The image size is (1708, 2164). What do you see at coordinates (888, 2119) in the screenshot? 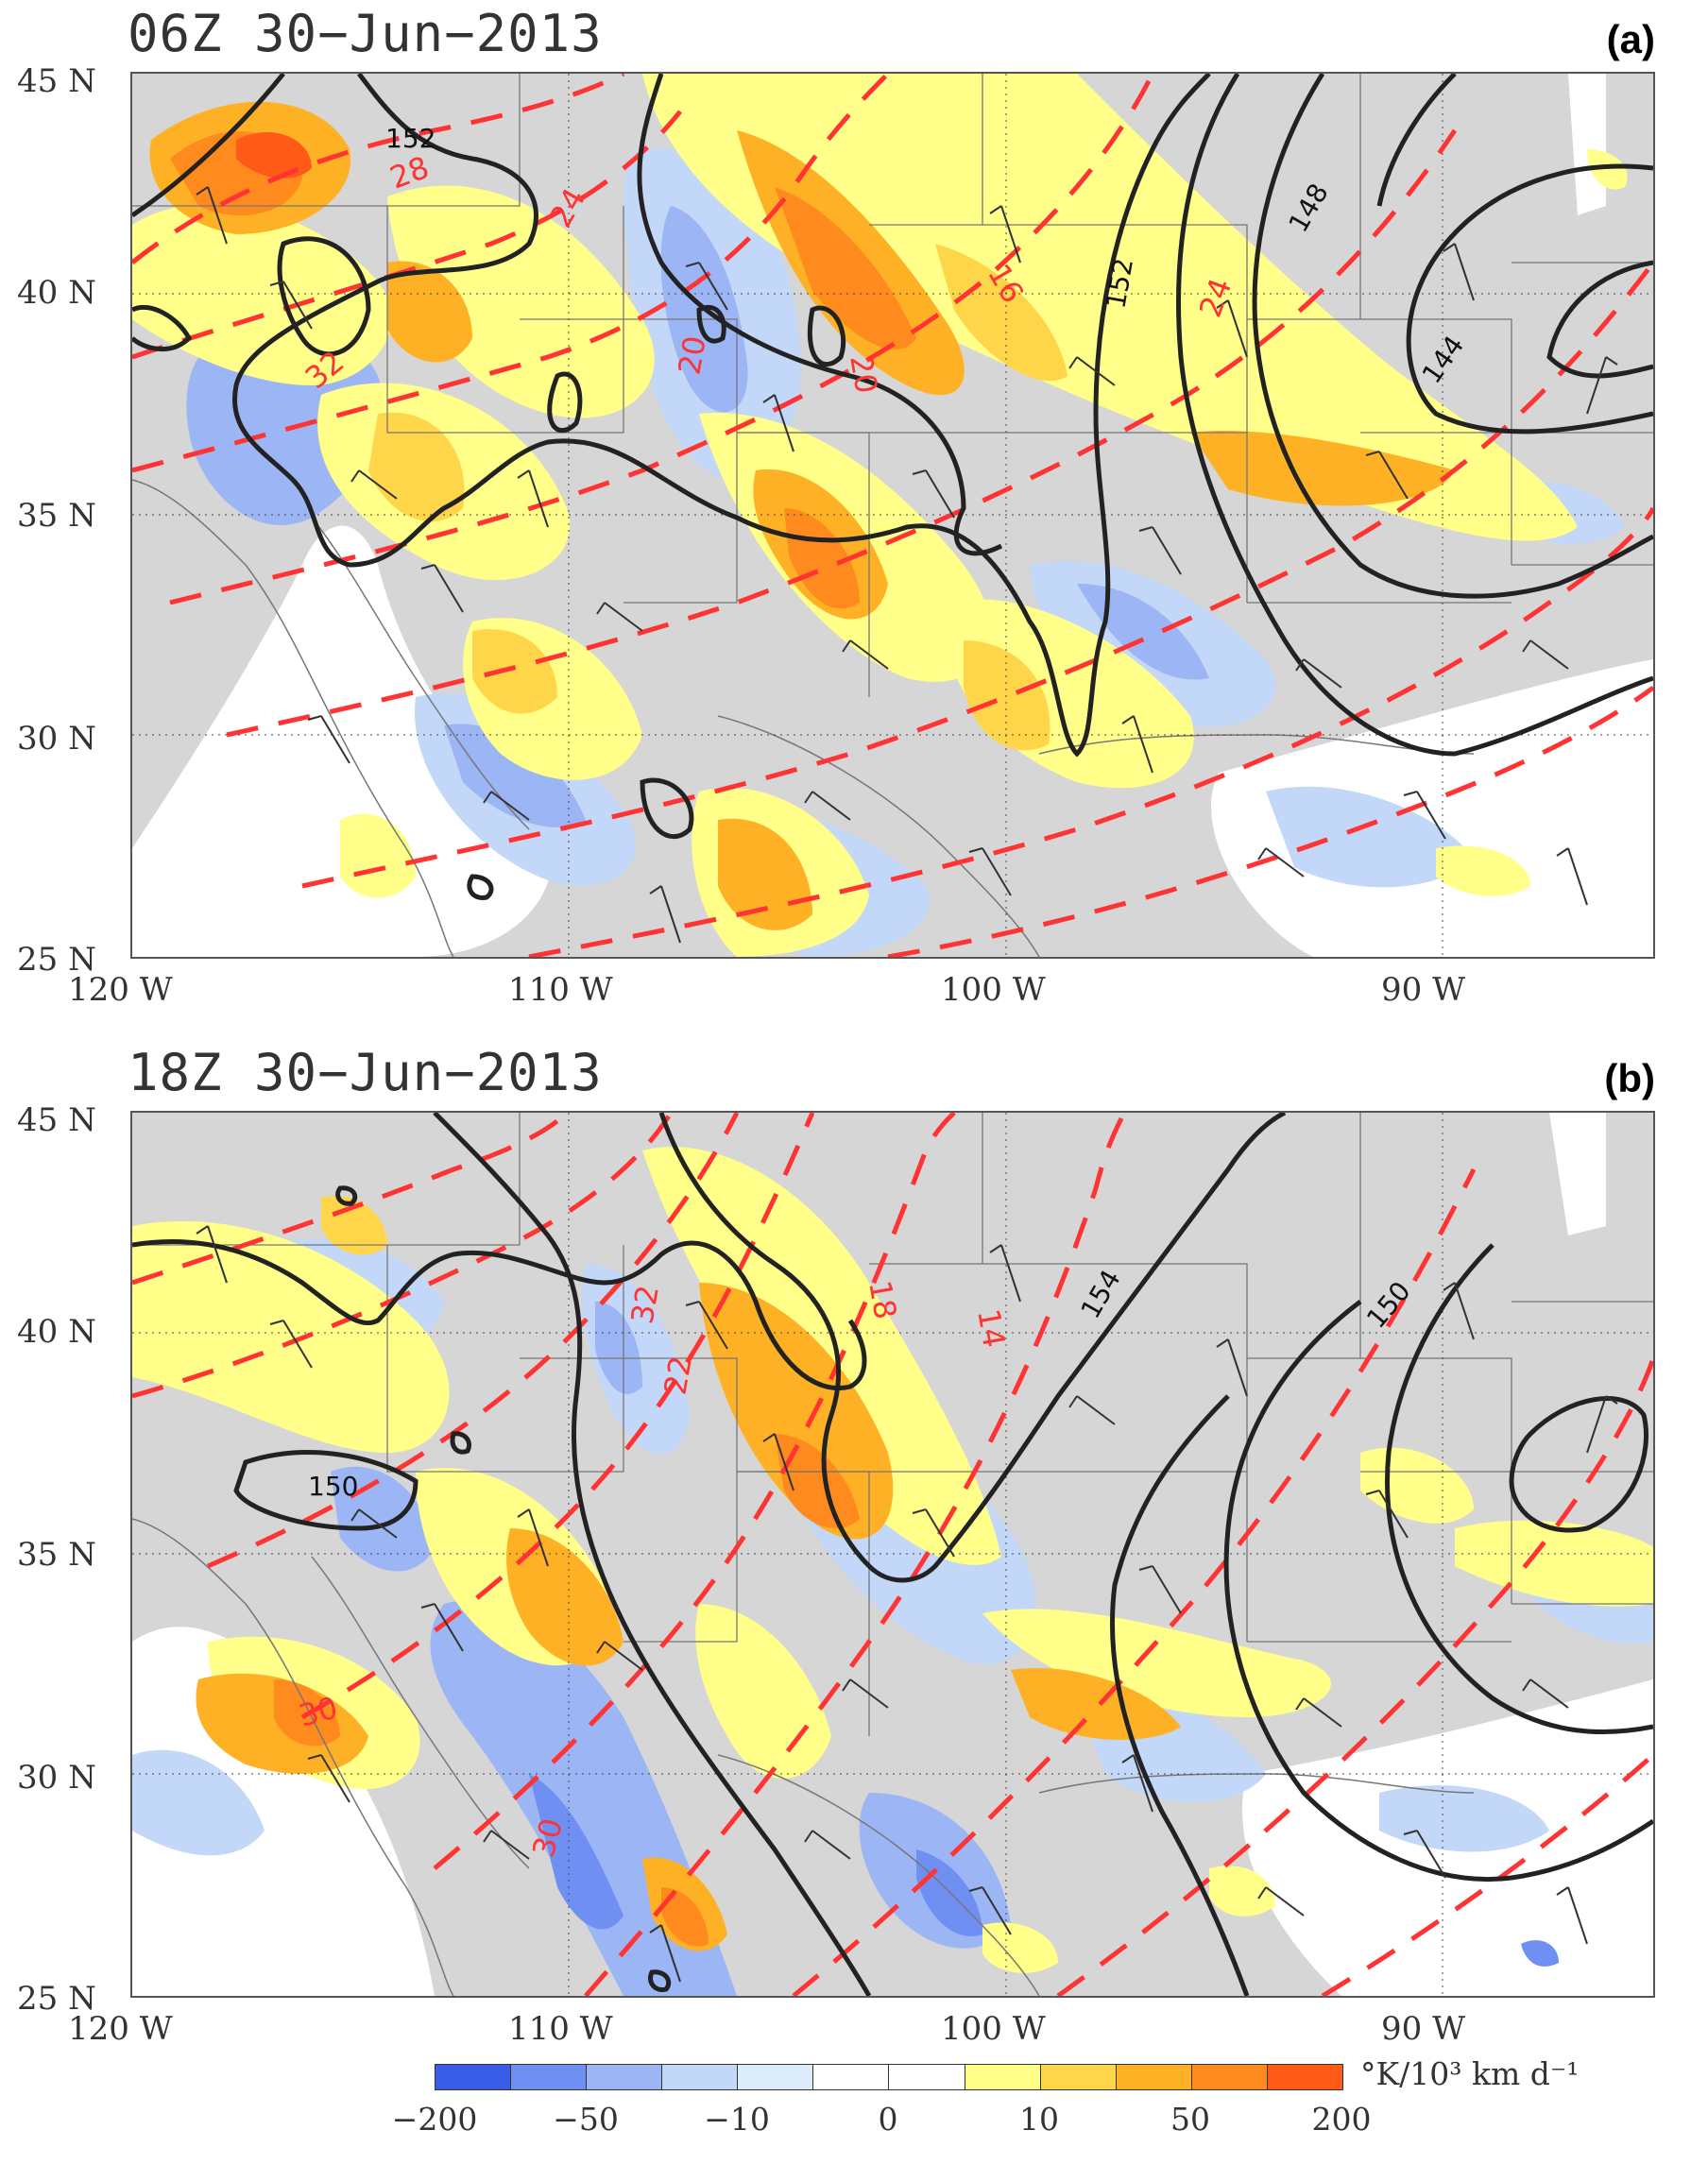
I see `colorbar-tick: 0` at bounding box center [888, 2119].